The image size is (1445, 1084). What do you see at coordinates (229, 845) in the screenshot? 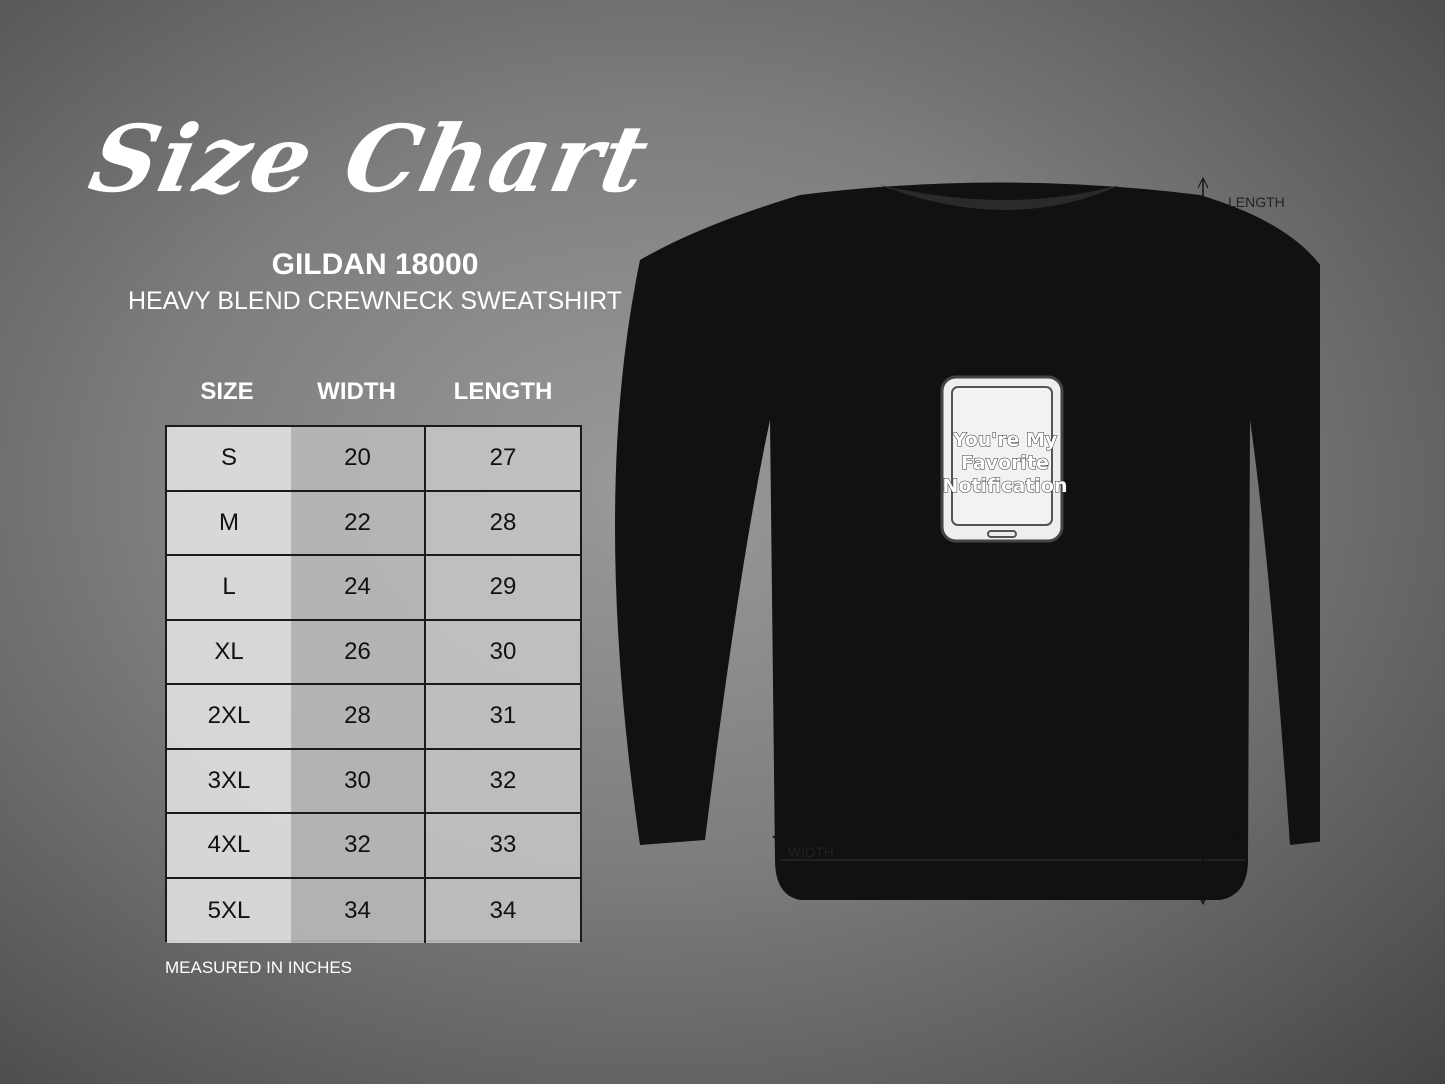
I see `size-cell: 4XL` at bounding box center [229, 845].